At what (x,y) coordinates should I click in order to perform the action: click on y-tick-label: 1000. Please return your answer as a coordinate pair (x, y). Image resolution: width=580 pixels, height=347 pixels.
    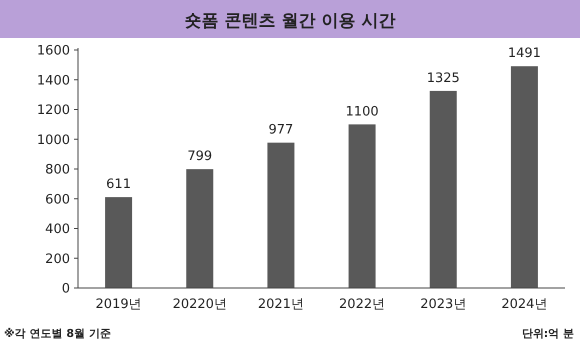
    Looking at the image, I should click on (53, 140).